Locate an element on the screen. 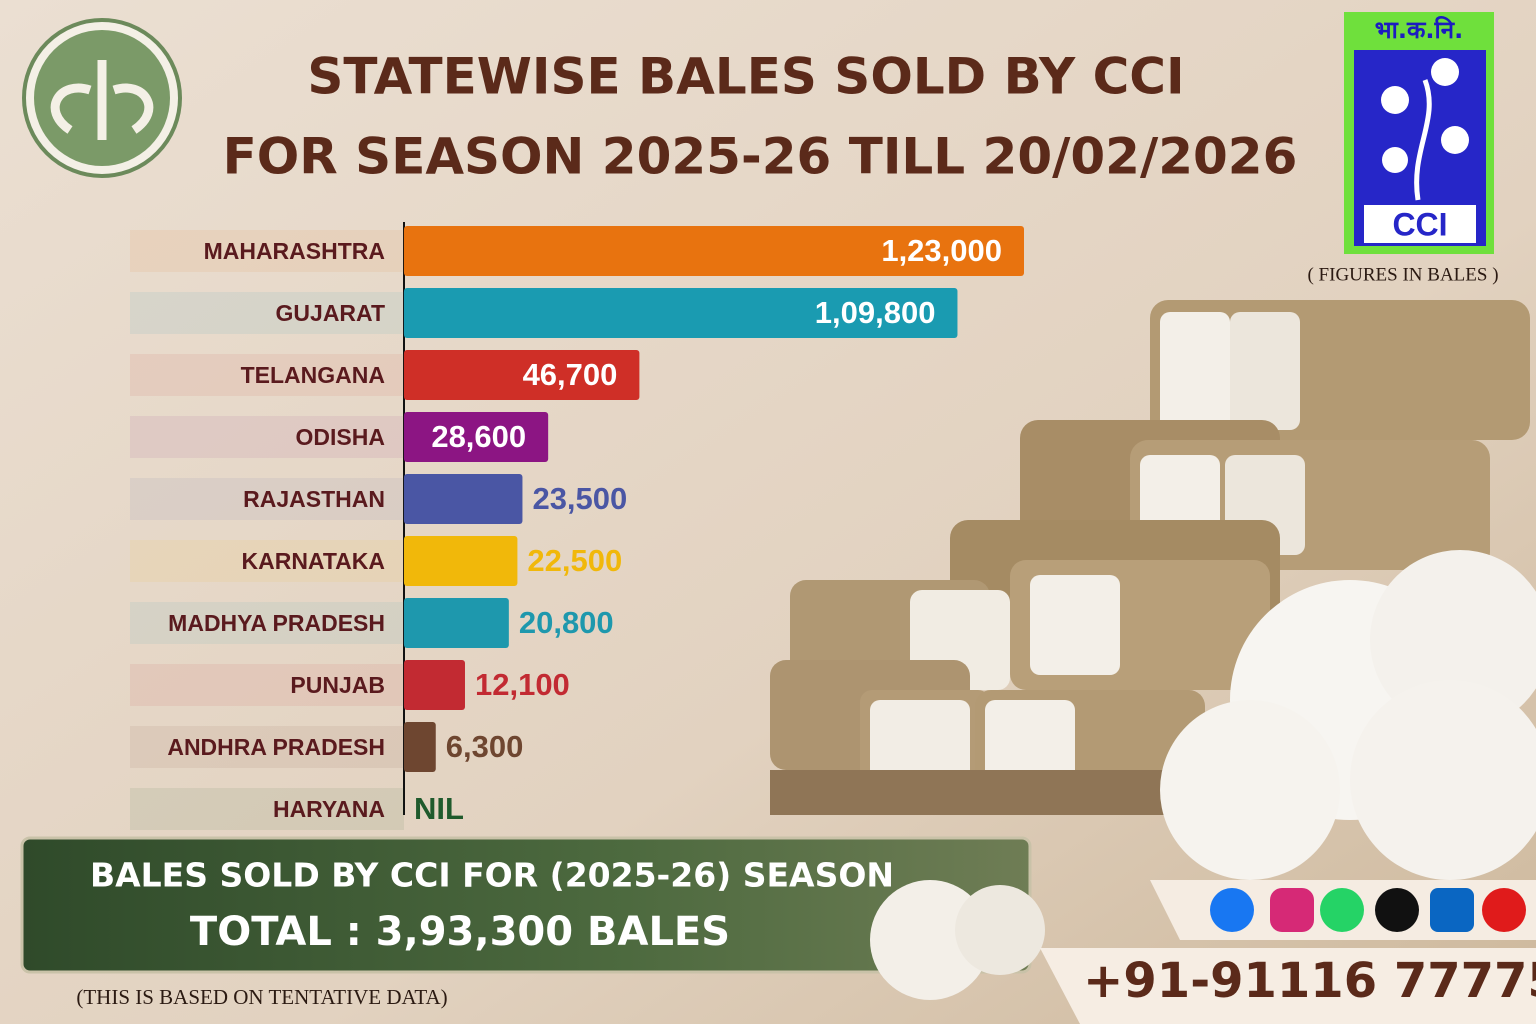  social-icons is located at coordinates (1288, 952).